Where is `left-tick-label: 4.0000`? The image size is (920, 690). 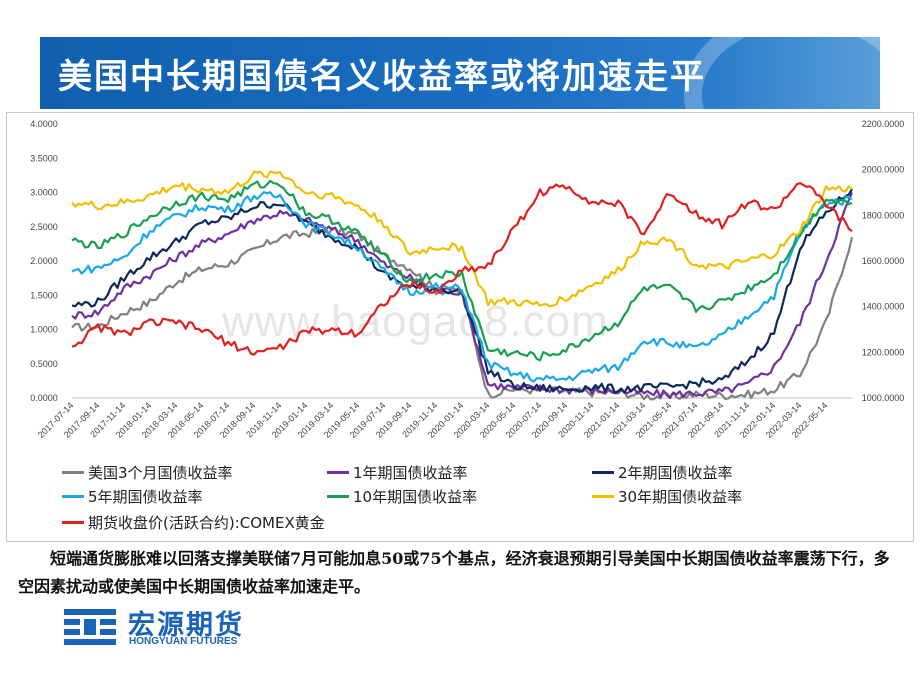
left-tick-label: 4.0000 is located at coordinates (44, 124).